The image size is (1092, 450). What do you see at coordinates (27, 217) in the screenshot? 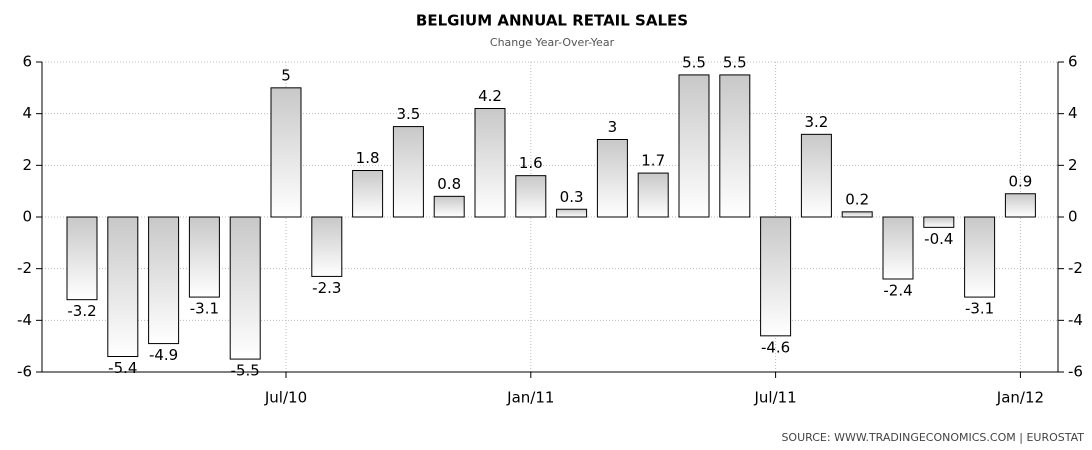
I see `y-tick-label: 0` at bounding box center [27, 217].